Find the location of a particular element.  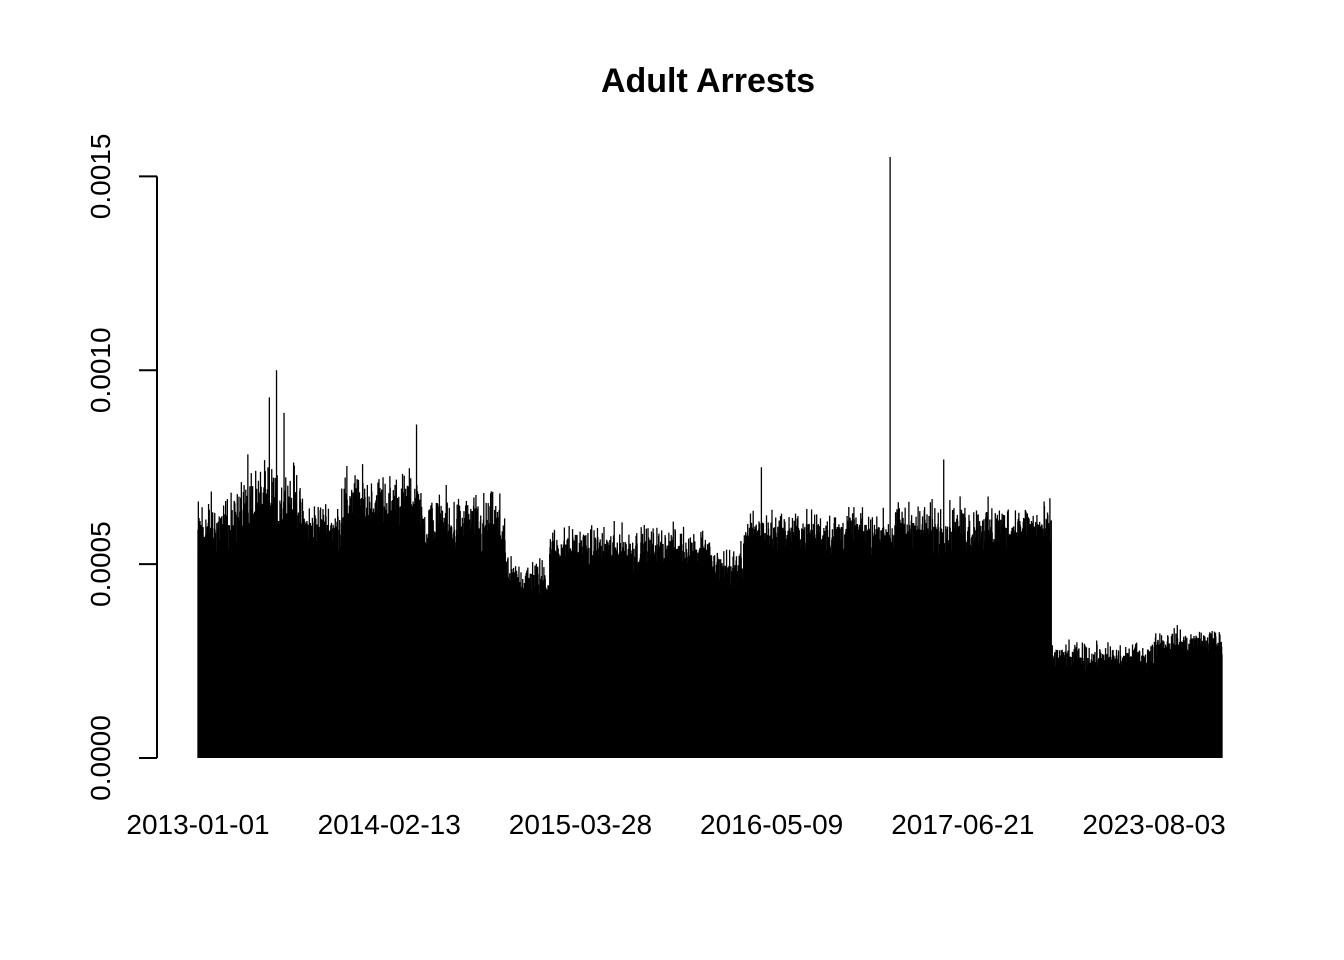

chart-title: Adult Arrests is located at coordinates (708, 81).